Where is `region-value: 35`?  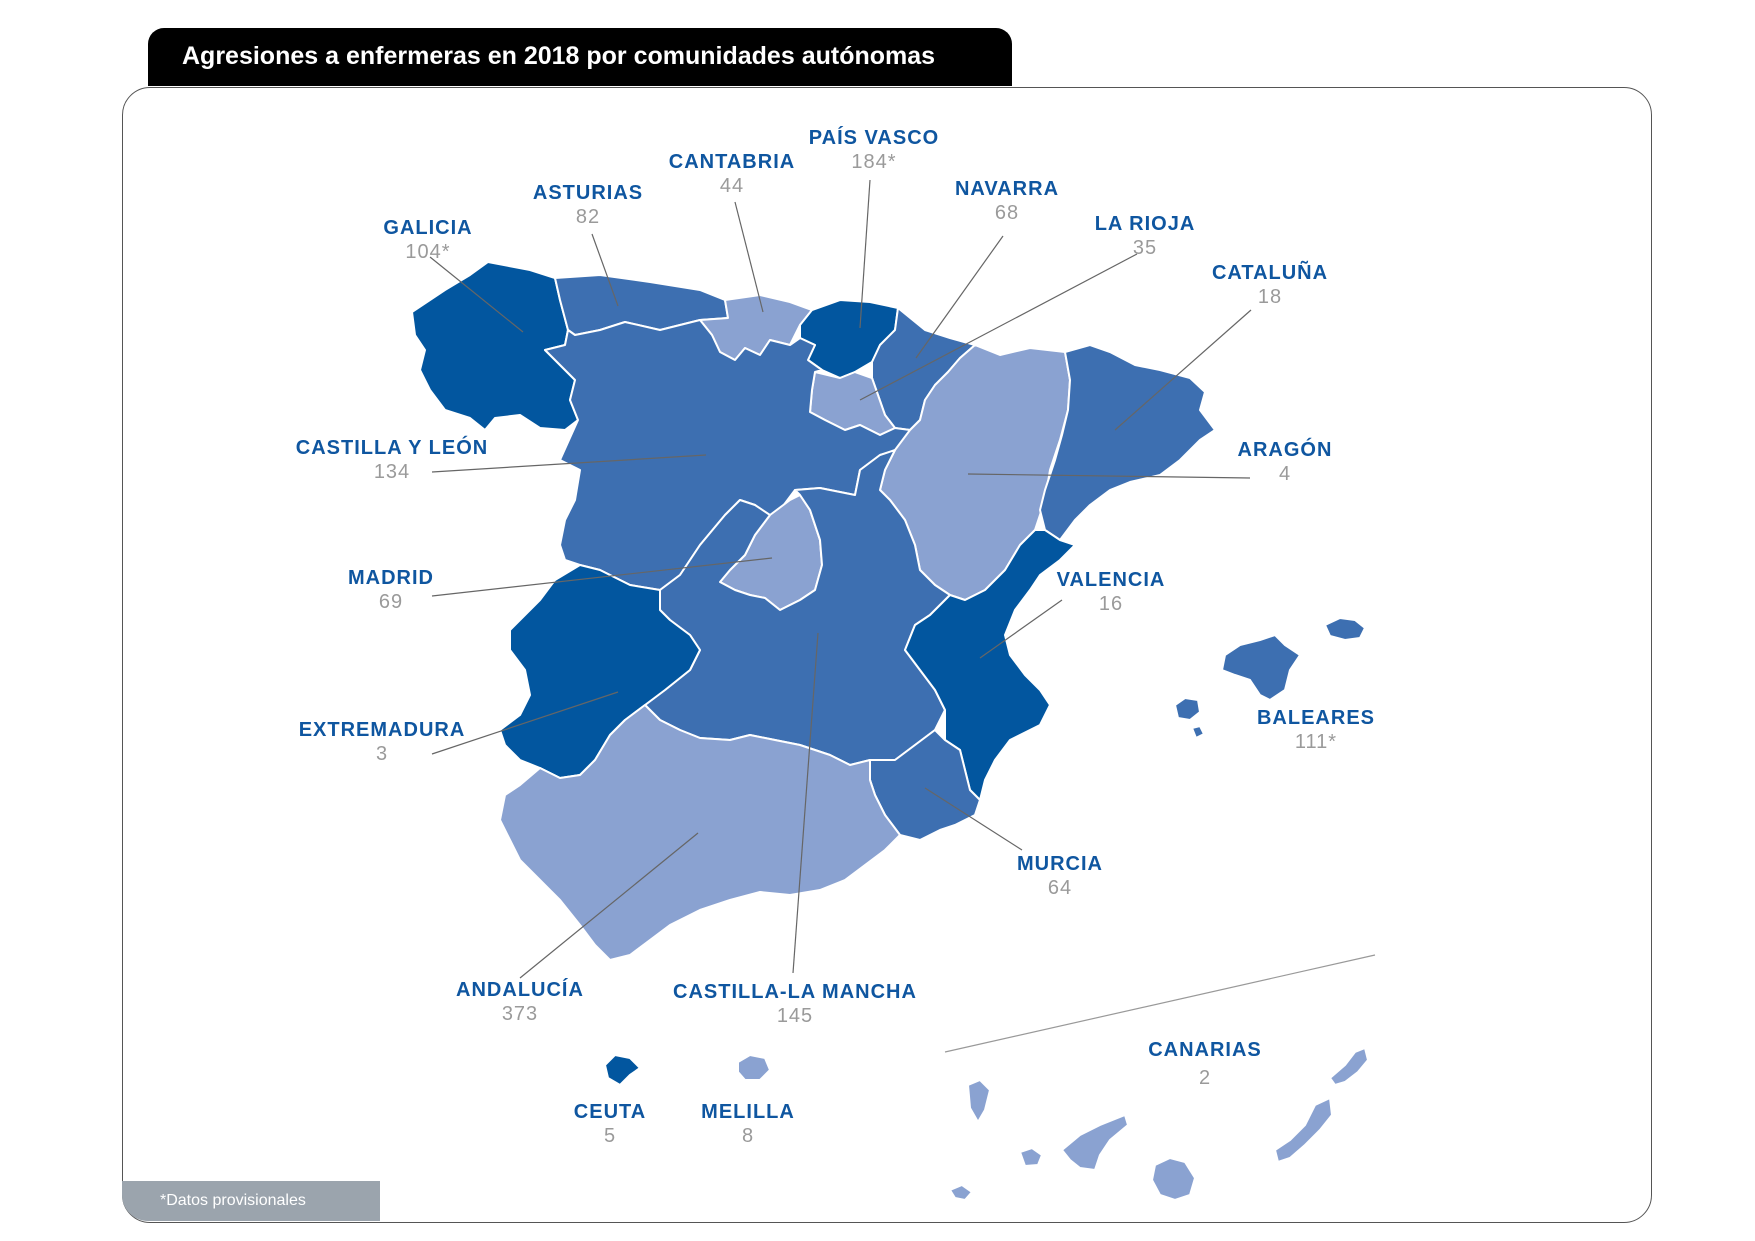
region-value: 35 is located at coordinates (1145, 248).